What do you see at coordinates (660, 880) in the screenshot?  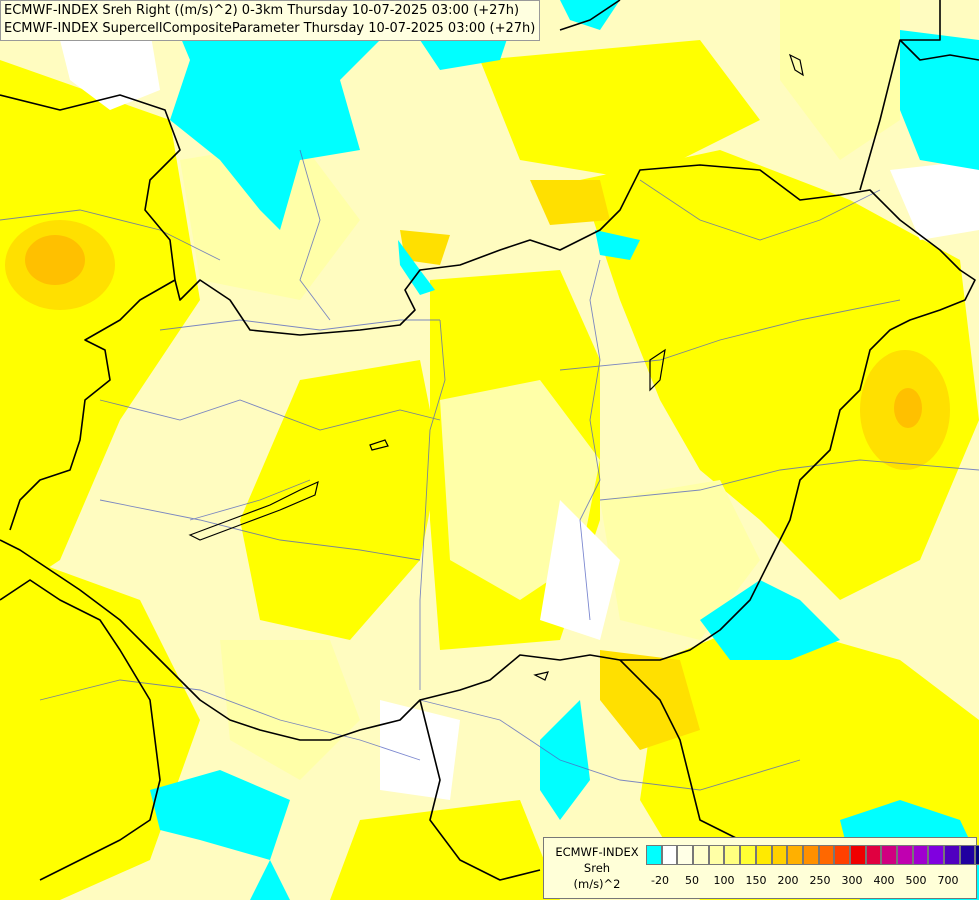 I see `legend-tick-label: -20` at bounding box center [660, 880].